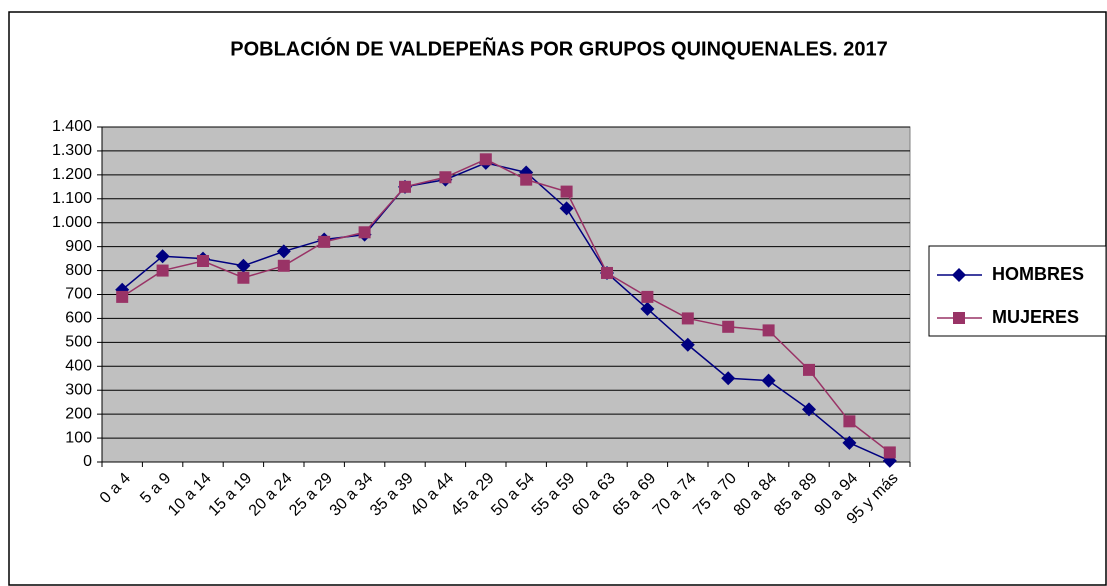 Image resolution: width=1107 pixels, height=586 pixels. I want to click on y-tick-label: 700, so click(78, 294).